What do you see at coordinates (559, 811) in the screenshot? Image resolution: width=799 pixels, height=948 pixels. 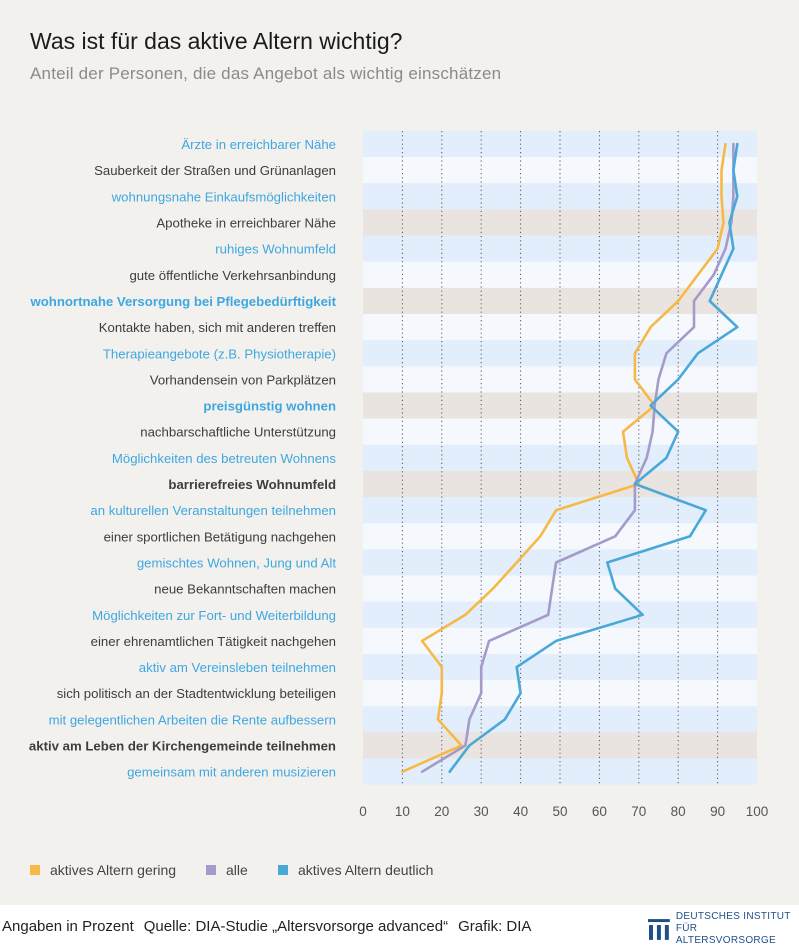 I see `x-tick-label-50: 50` at bounding box center [559, 811].